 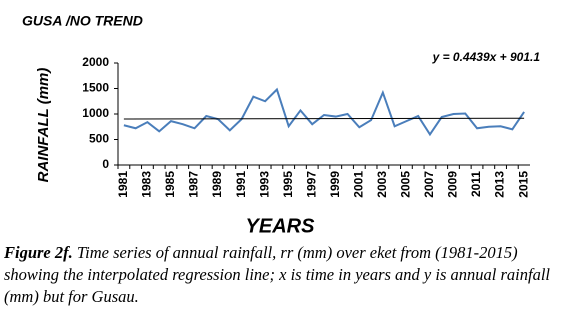 I want to click on x-tick-label: 1991, so click(x=241, y=184).